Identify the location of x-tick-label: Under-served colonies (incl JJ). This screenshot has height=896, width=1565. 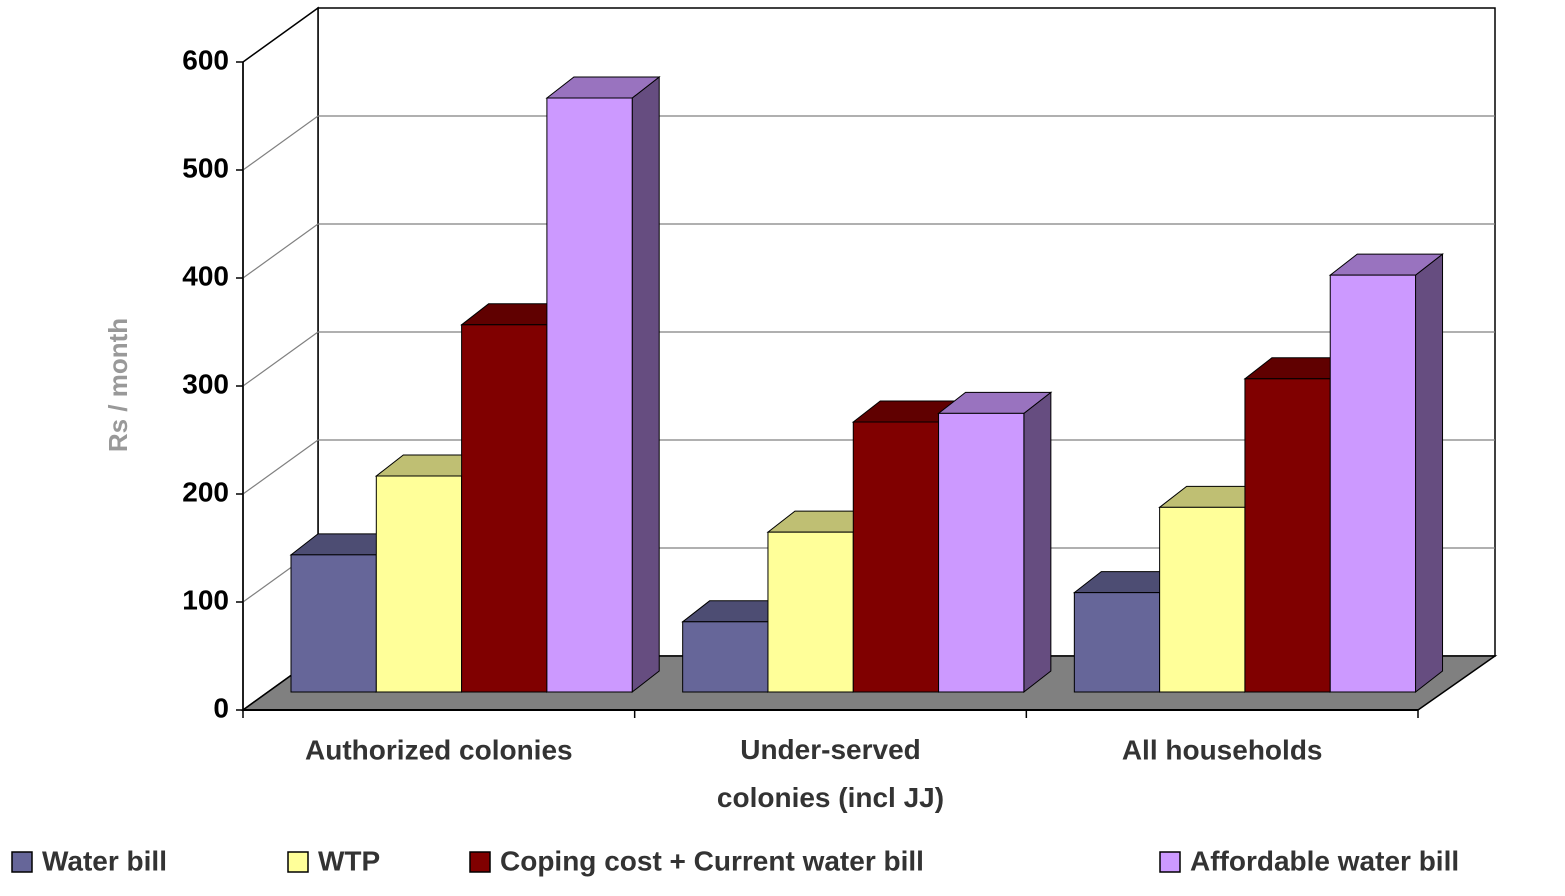
(830, 773).